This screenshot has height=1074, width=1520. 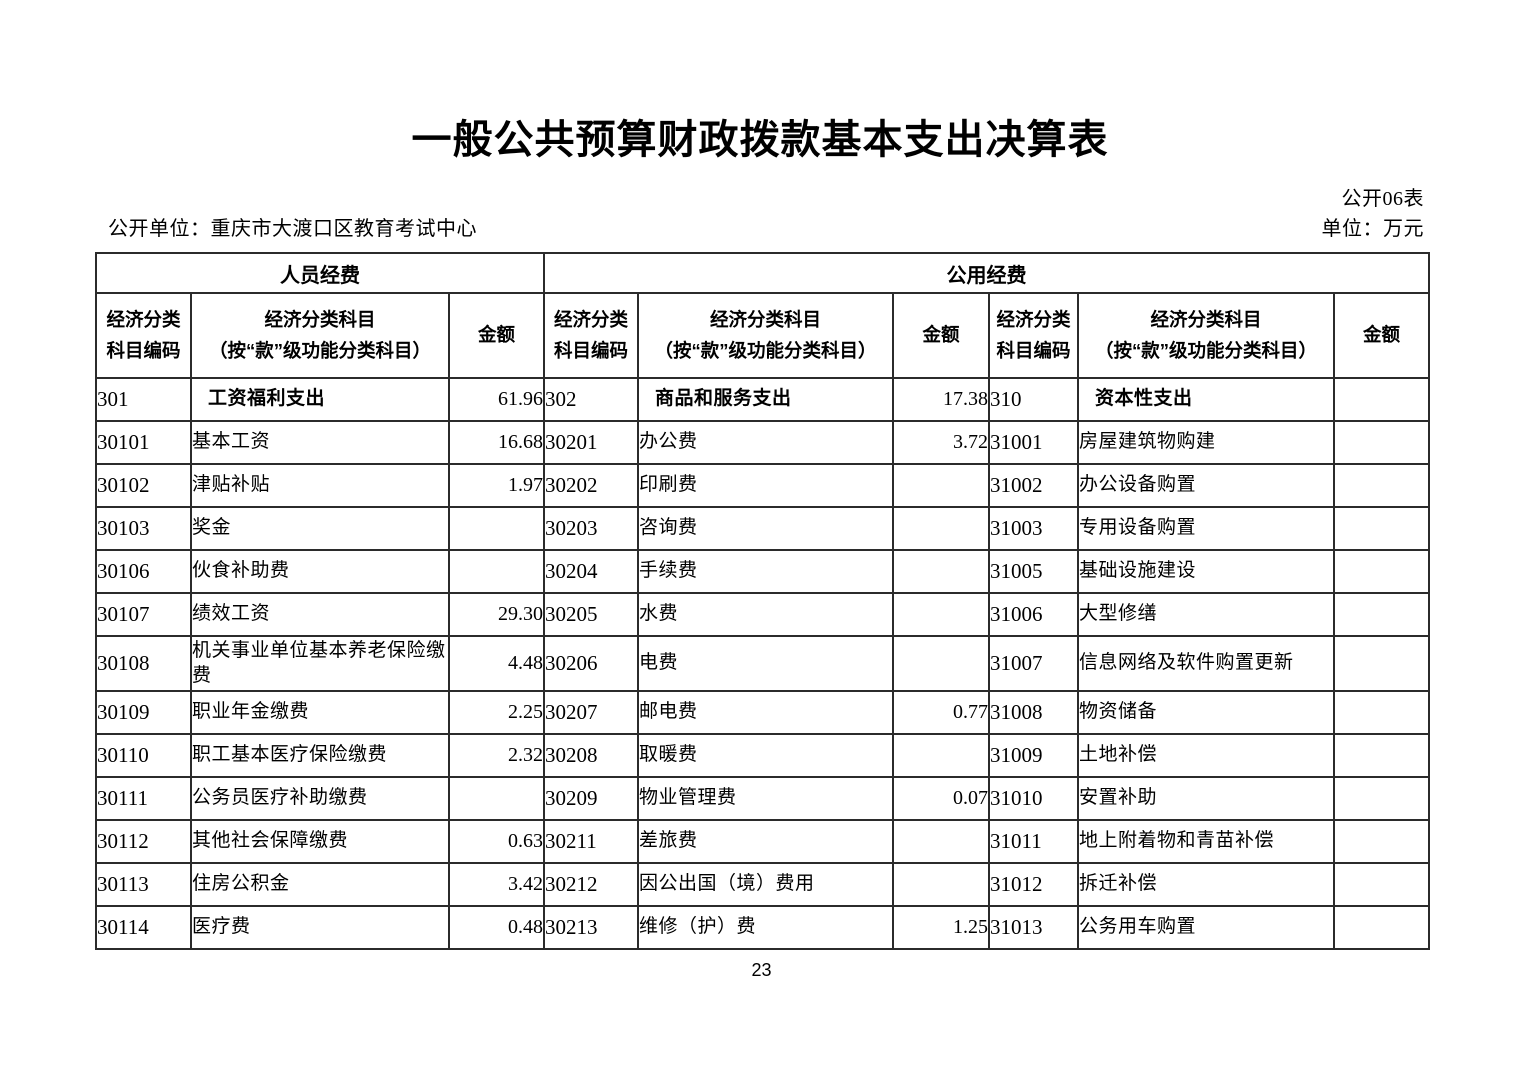 I want to click on code-cell: 31007, so click(x=1034, y=663).